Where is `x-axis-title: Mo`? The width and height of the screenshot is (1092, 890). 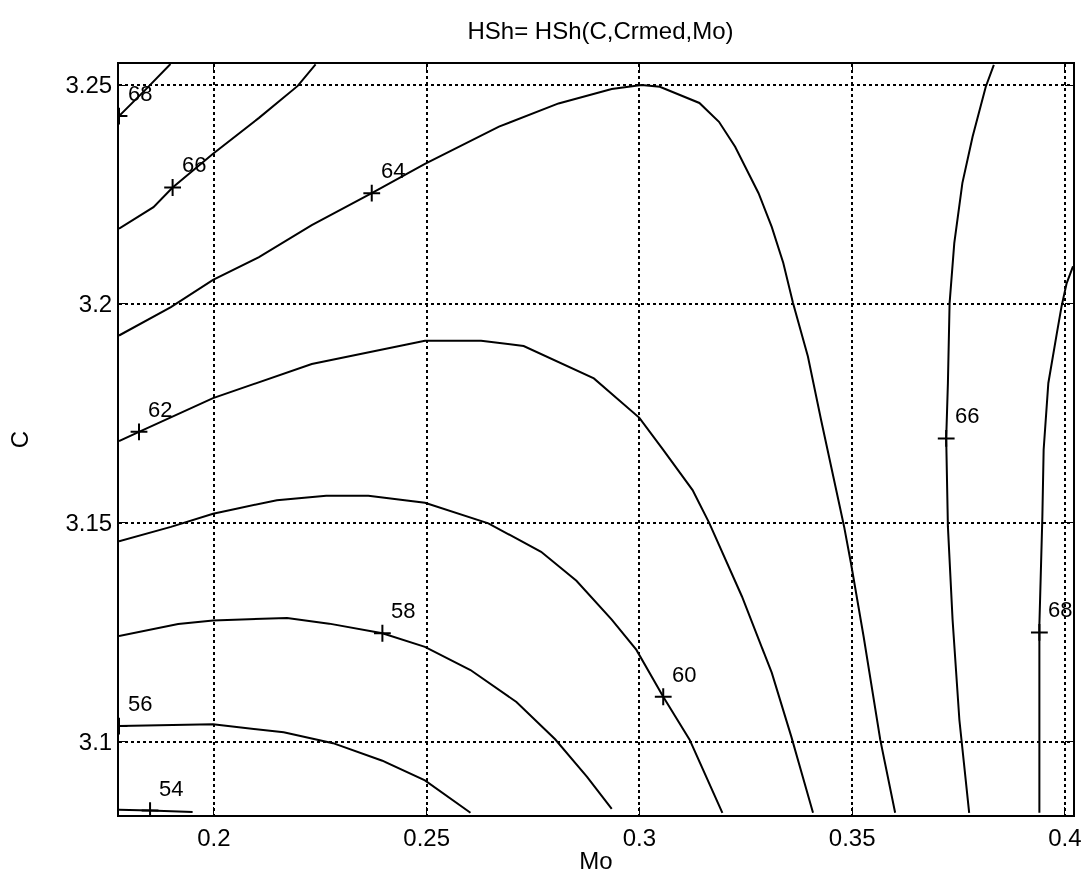
x-axis-title: Mo is located at coordinates (596, 860).